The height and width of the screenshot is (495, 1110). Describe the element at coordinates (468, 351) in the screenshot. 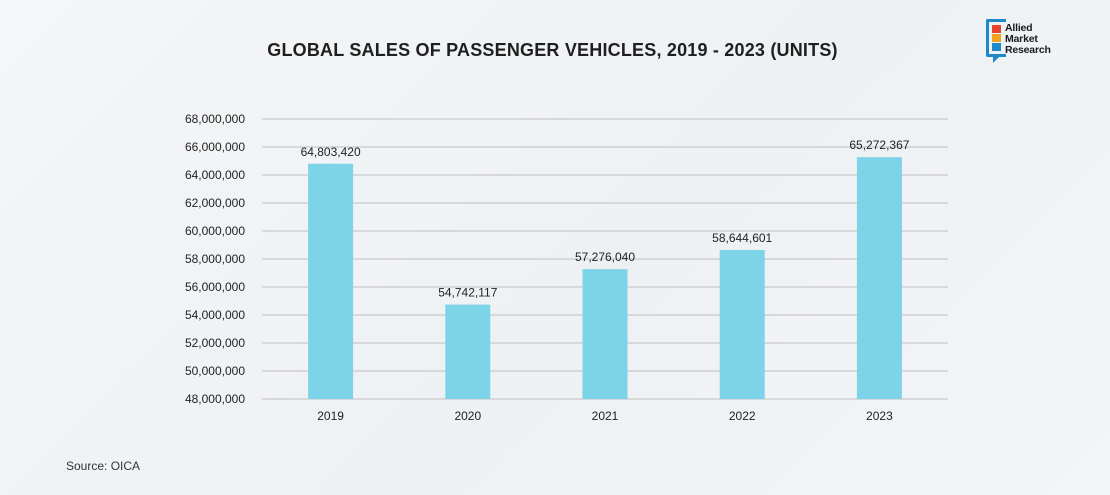

I see `bar-2020` at that location.